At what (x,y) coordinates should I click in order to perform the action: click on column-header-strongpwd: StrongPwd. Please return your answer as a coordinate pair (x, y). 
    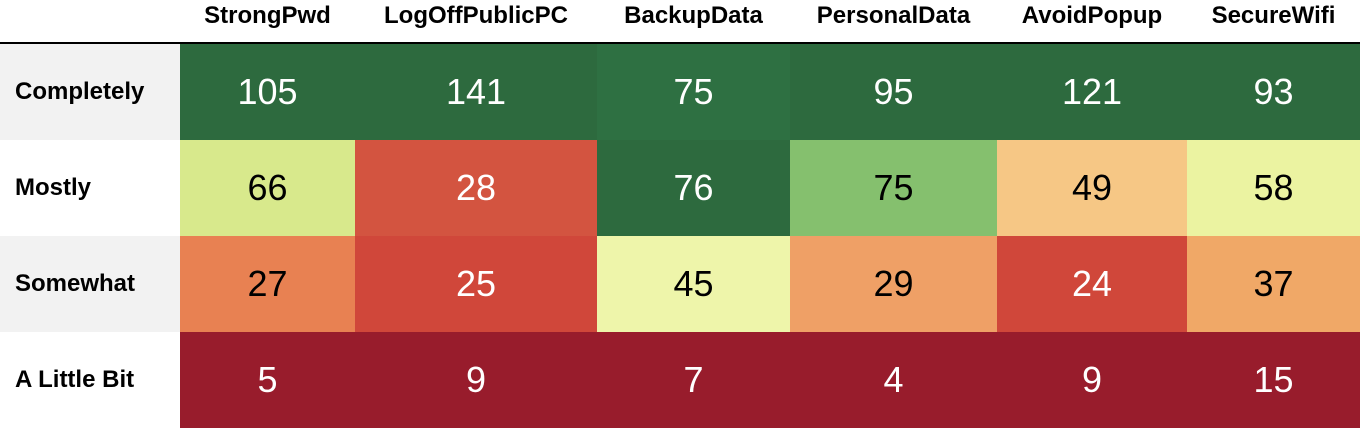
    Looking at the image, I should click on (267, 15).